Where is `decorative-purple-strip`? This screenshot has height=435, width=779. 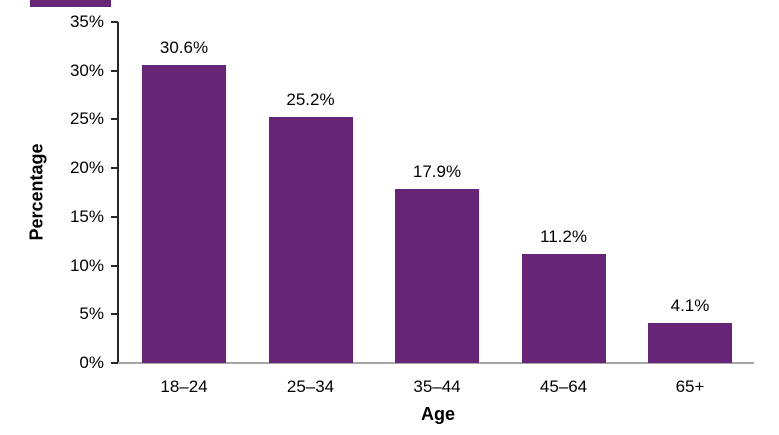
decorative-purple-strip is located at coordinates (70, 3).